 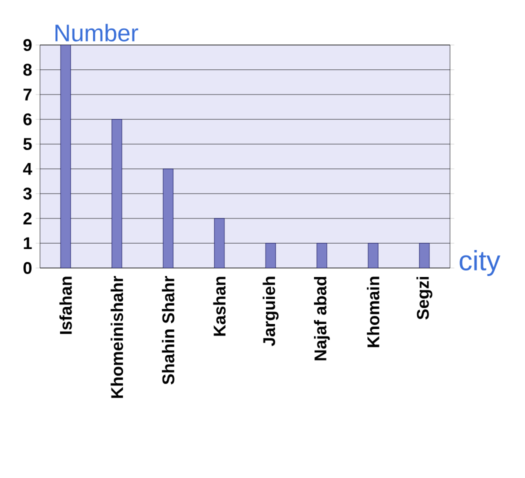 What do you see at coordinates (27, 169) in the screenshot?
I see `y-tick-label: 4` at bounding box center [27, 169].